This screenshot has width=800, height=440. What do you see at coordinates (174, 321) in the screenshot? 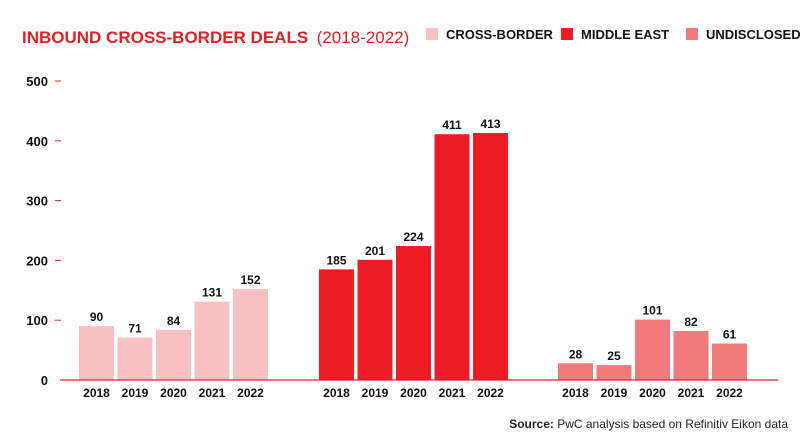
I see `data-label: 84` at bounding box center [174, 321].